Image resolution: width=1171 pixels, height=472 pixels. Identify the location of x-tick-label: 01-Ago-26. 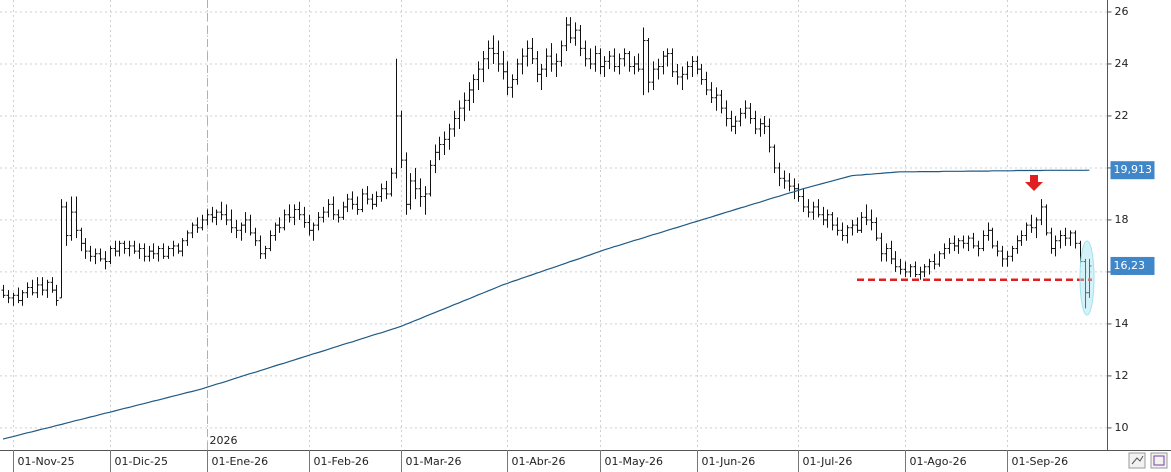
(938, 461).